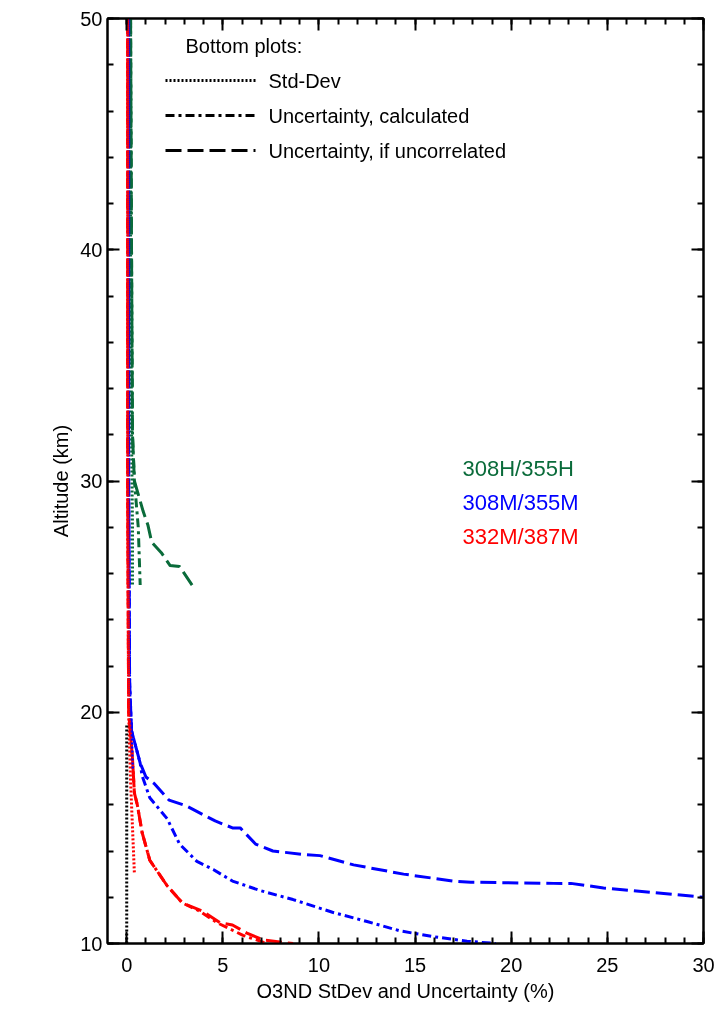 The width and height of the screenshot is (722, 1024). Describe the element at coordinates (304, 80) in the screenshot. I see `annotation: Std-Dev` at that location.